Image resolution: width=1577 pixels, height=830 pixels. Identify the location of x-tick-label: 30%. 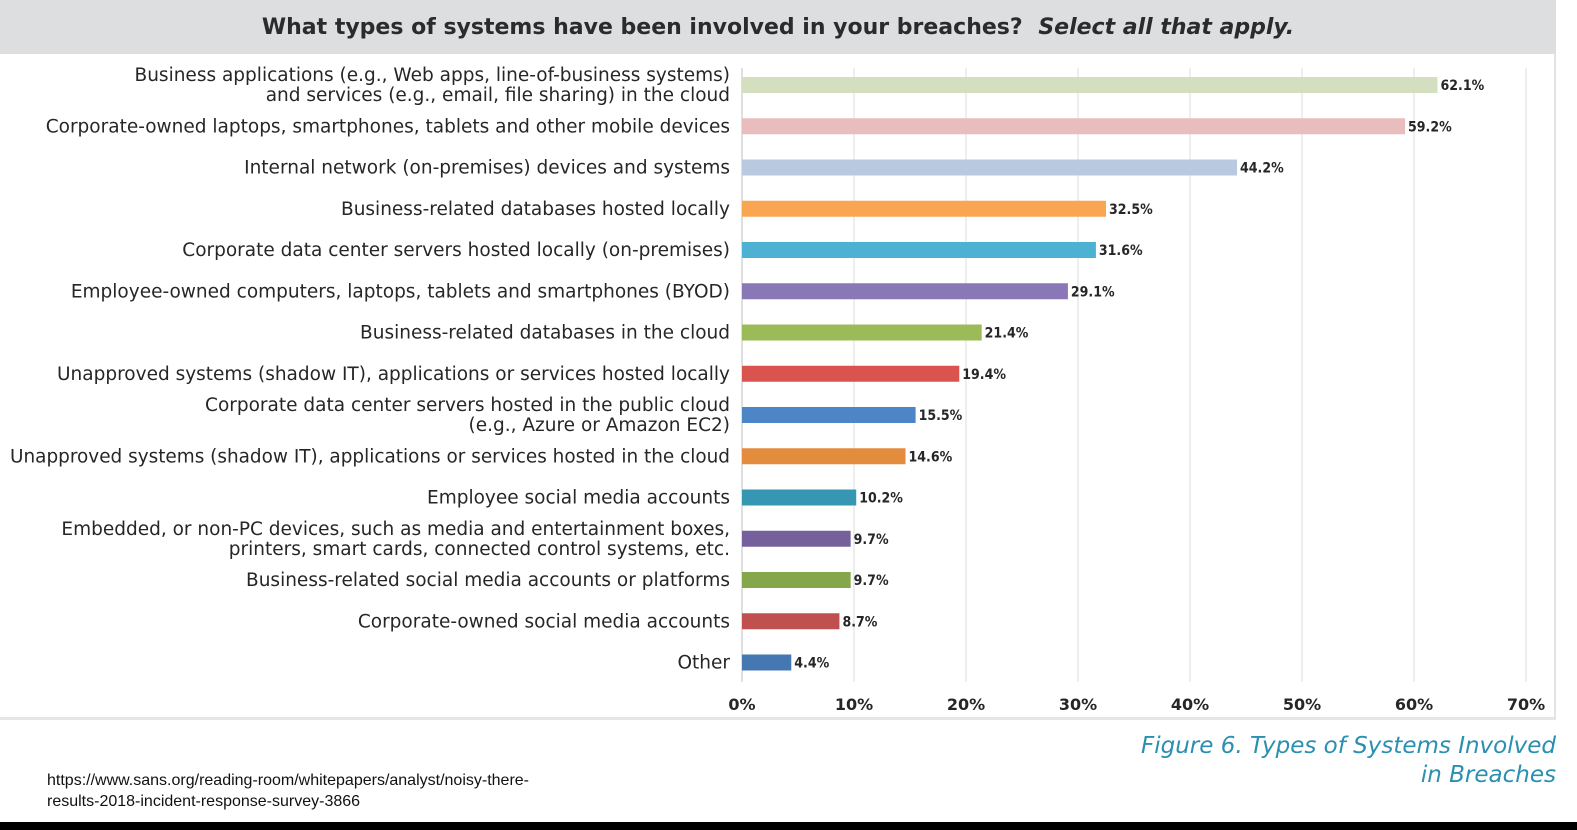
(1078, 704).